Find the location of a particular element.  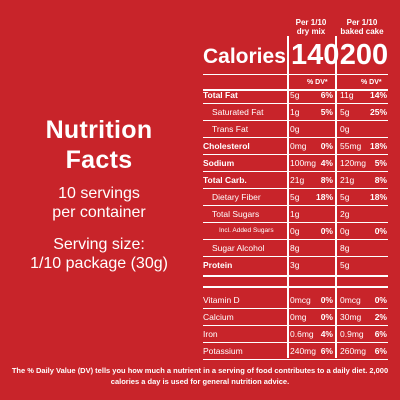

nutrient-name: Protein is located at coordinates (218, 265).